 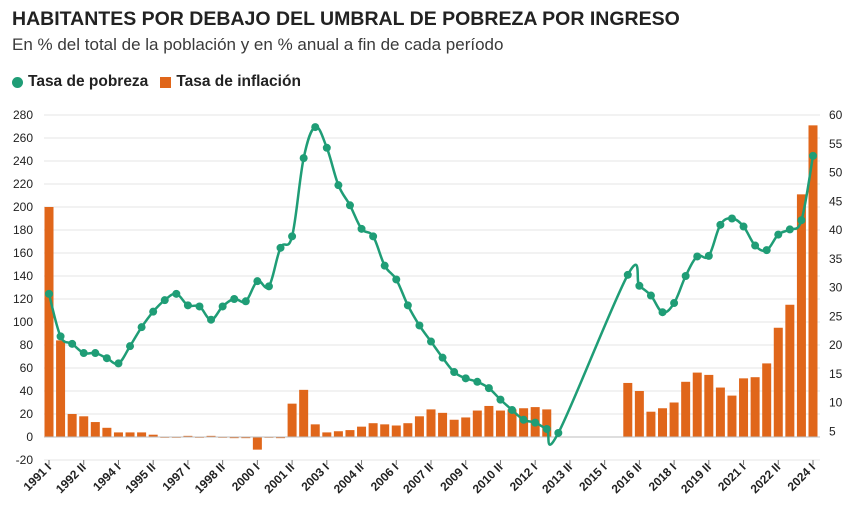 I want to click on left-tick-label: 280, so click(x=23, y=115).